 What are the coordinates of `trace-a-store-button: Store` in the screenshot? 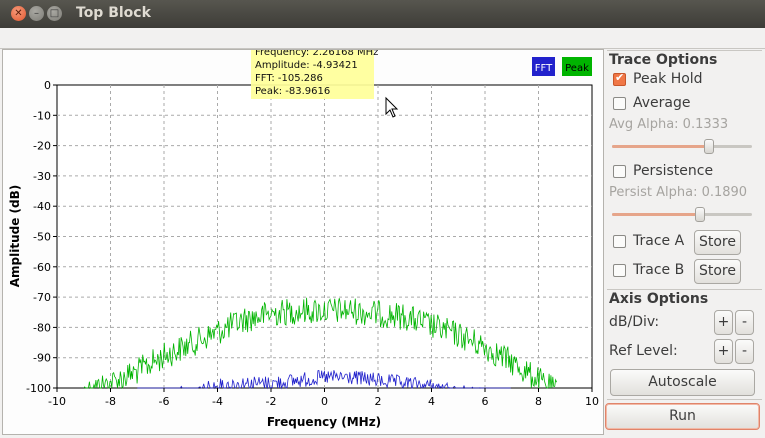 It's located at (717, 242).